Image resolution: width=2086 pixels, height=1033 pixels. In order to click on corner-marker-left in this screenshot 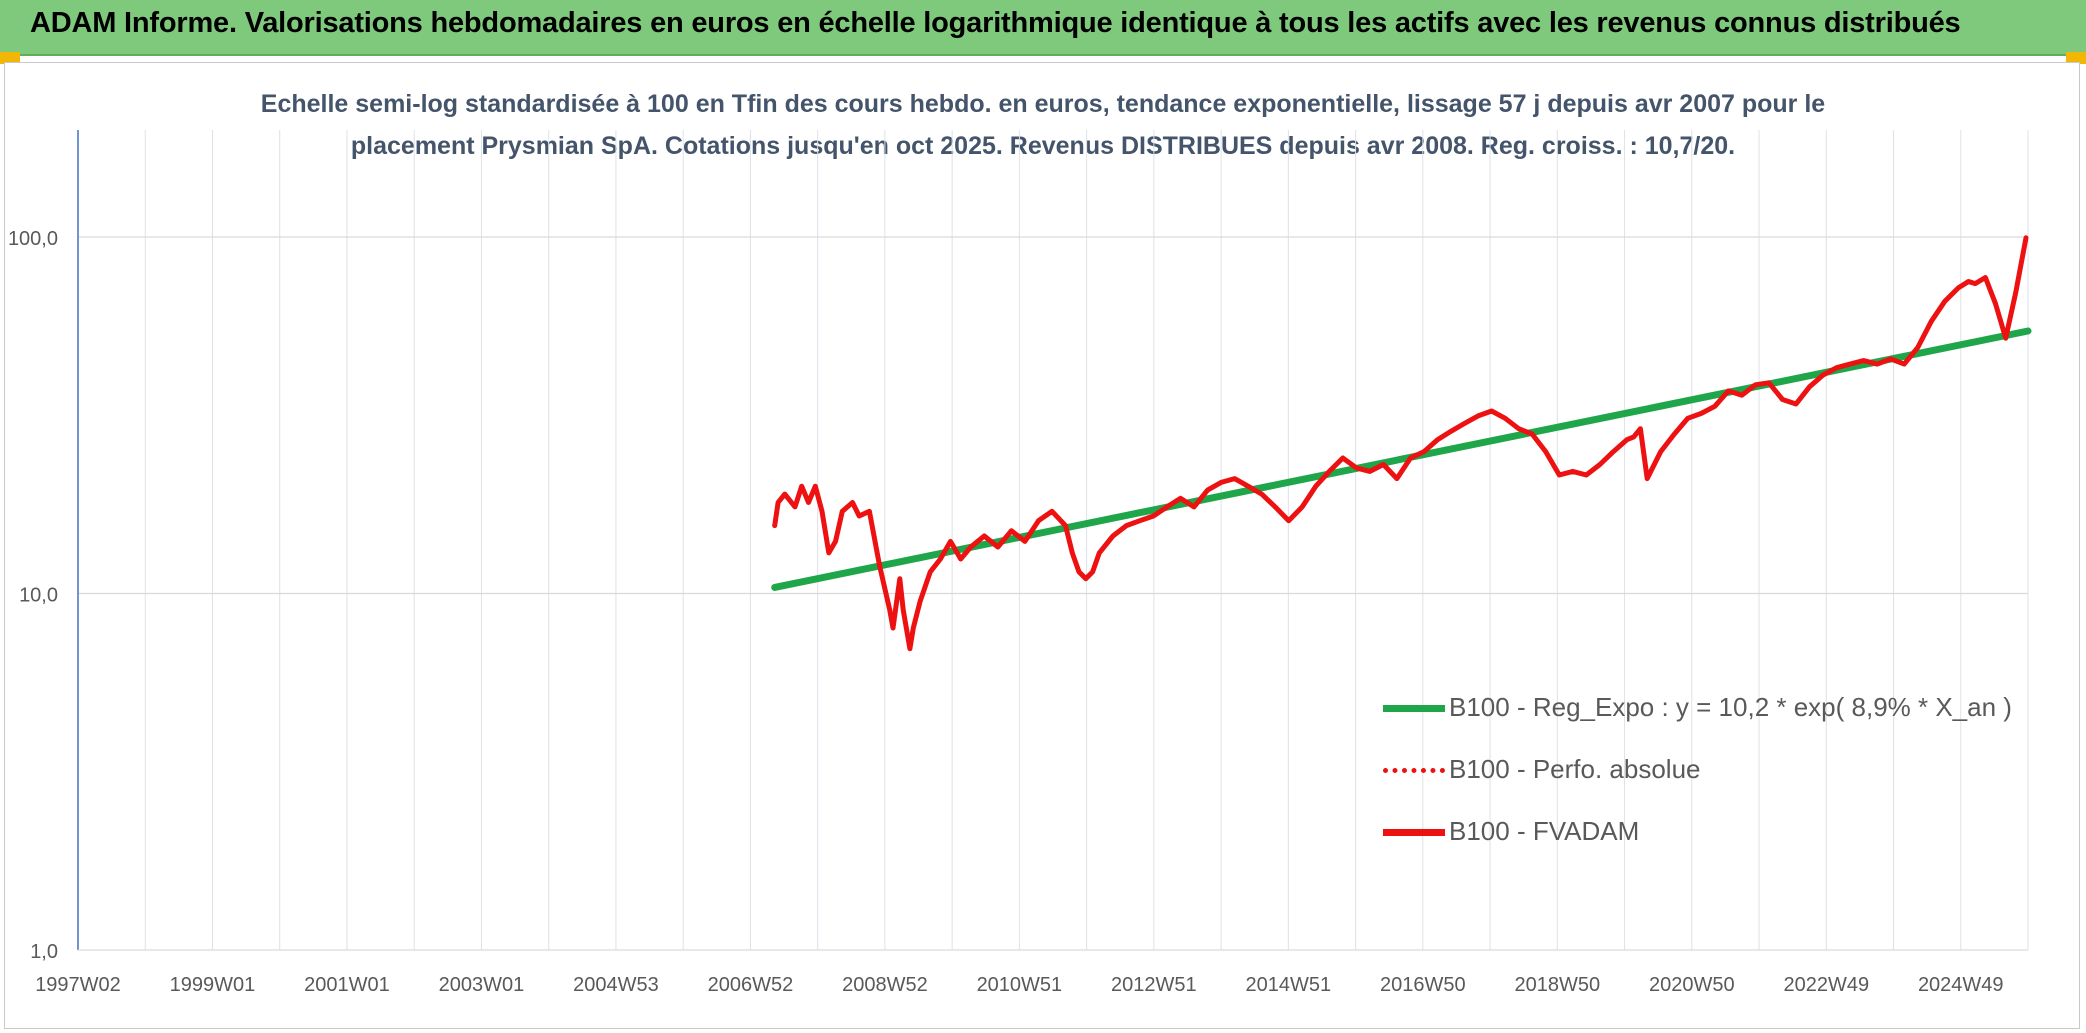, I will do `click(10, 58)`.